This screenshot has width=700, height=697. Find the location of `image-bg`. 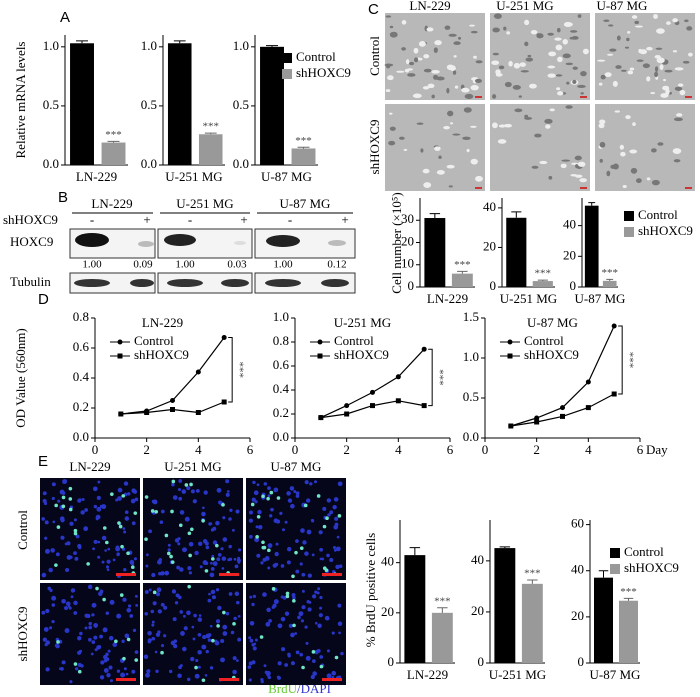

image-bg is located at coordinates (435, 56).